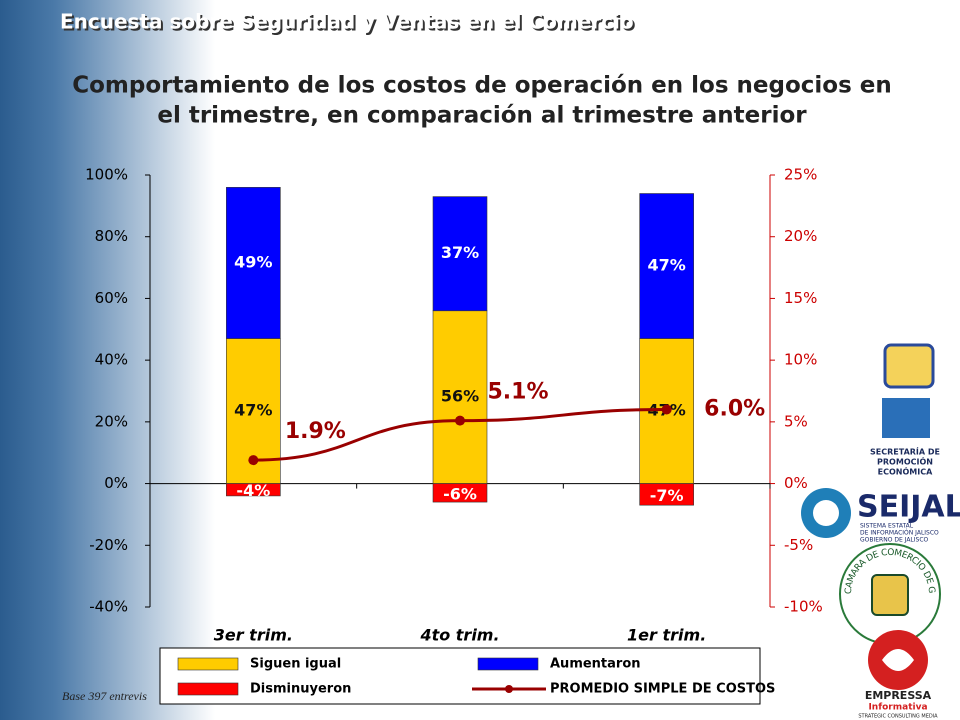 This screenshot has width=960, height=720. I want to click on x-tick-label: 3er trim., so click(253, 635).